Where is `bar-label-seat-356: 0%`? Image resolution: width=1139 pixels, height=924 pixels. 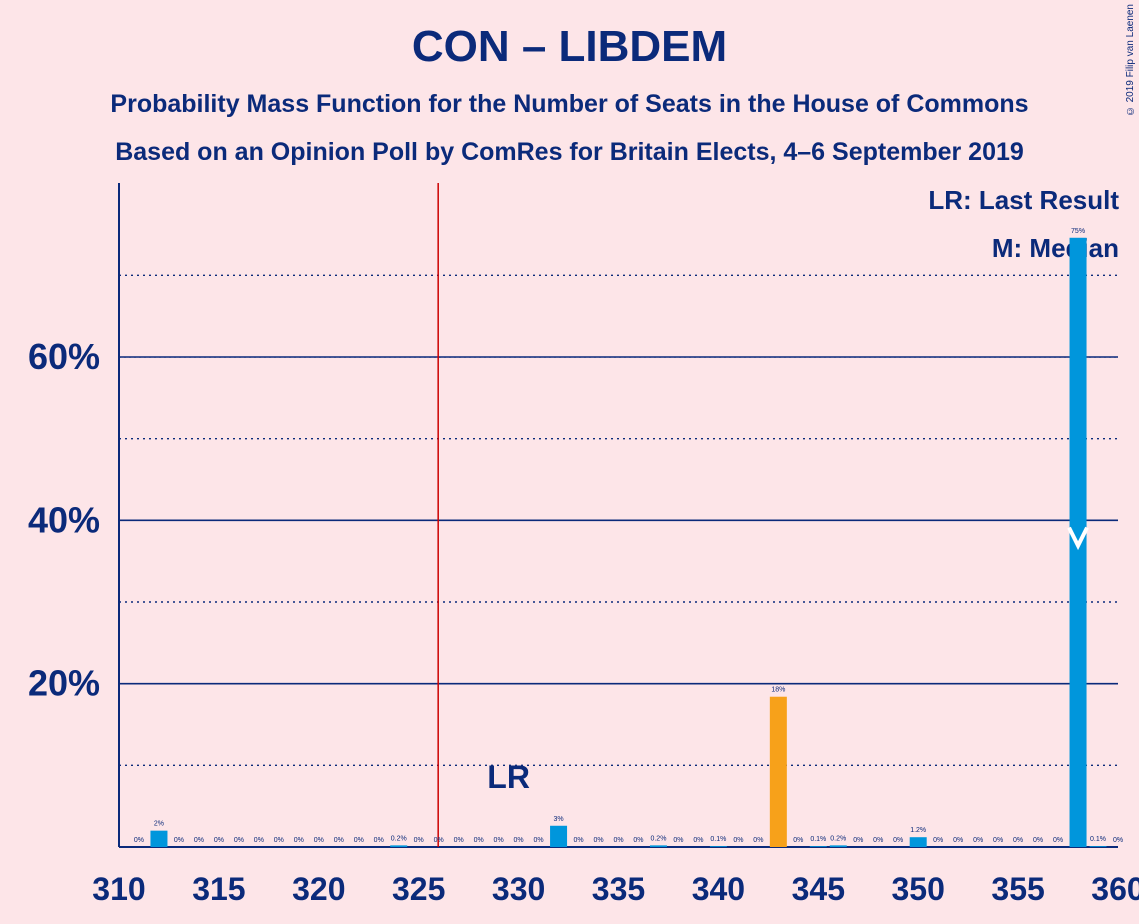 bar-label-seat-356: 0% is located at coordinates (1038, 840).